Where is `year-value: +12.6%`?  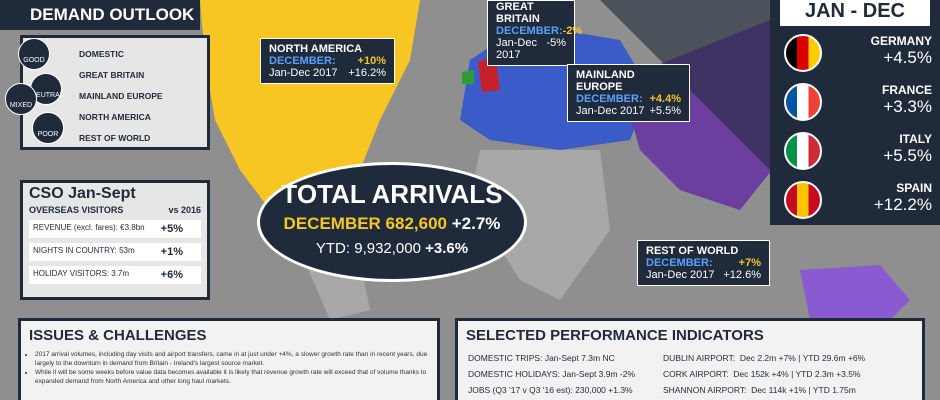 year-value: +12.6% is located at coordinates (742, 275).